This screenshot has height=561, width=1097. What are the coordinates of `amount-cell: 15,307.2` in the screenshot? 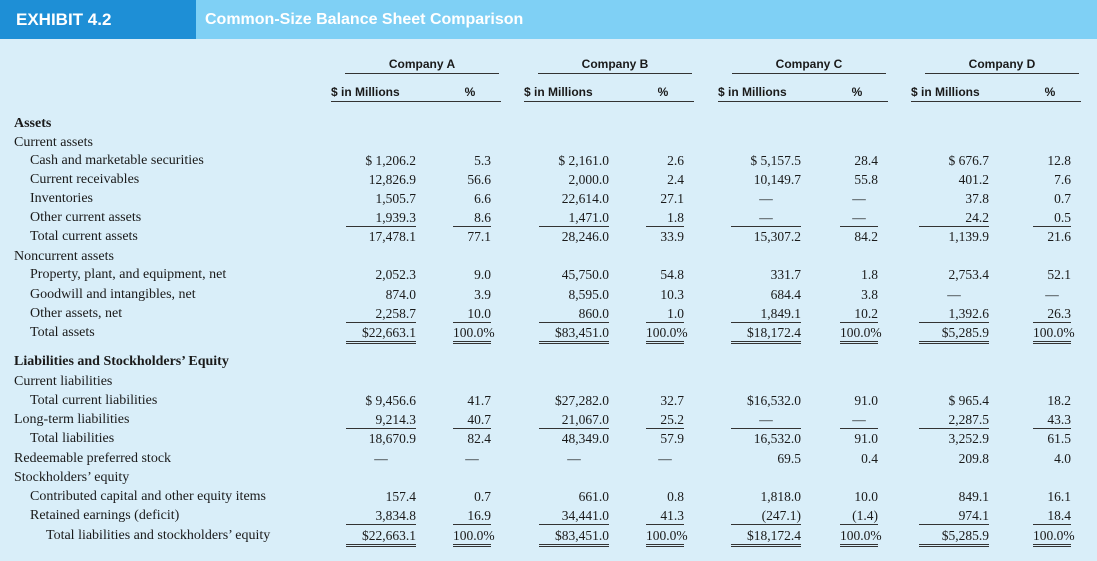 It's located at (777, 236).